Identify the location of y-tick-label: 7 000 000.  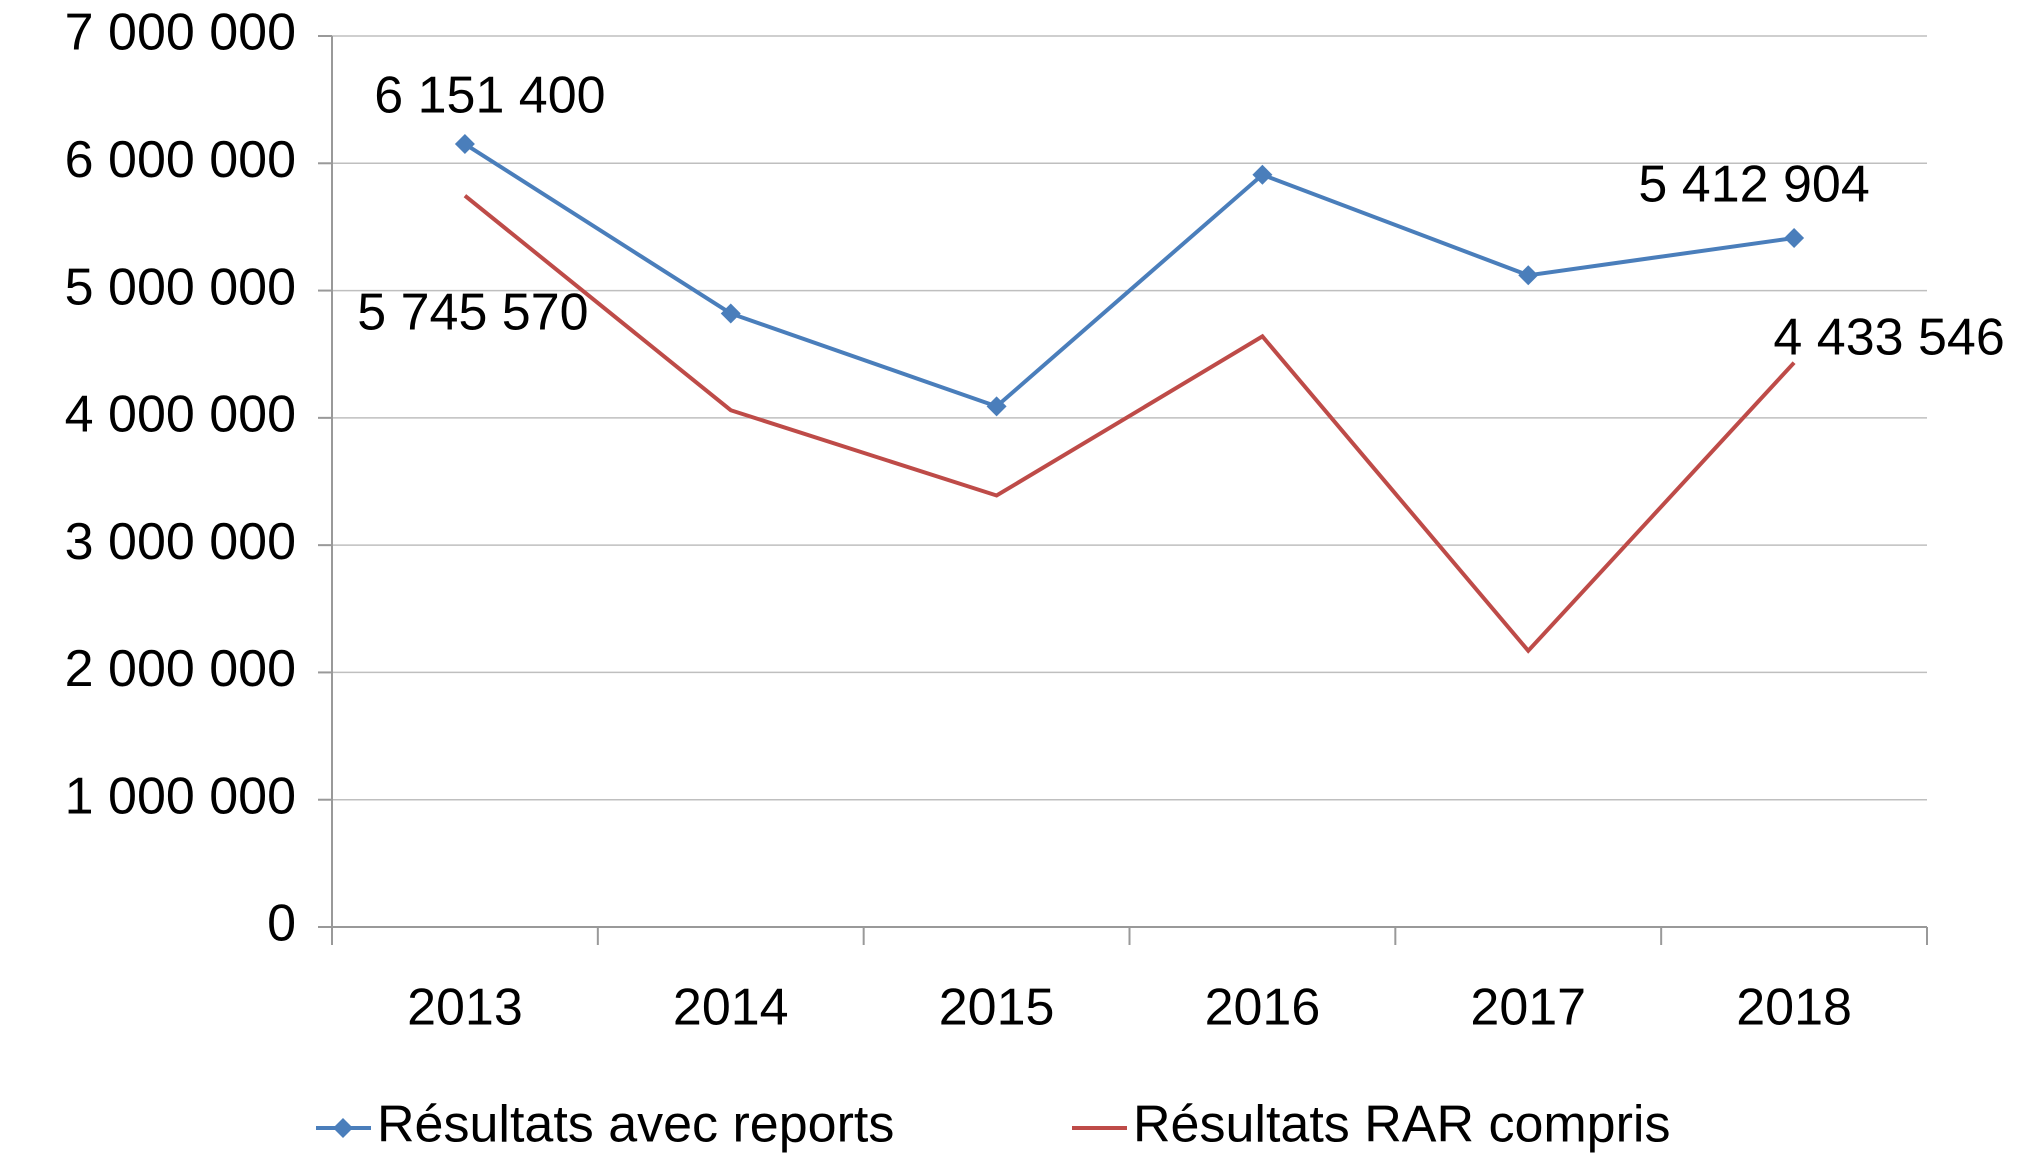
(180, 33).